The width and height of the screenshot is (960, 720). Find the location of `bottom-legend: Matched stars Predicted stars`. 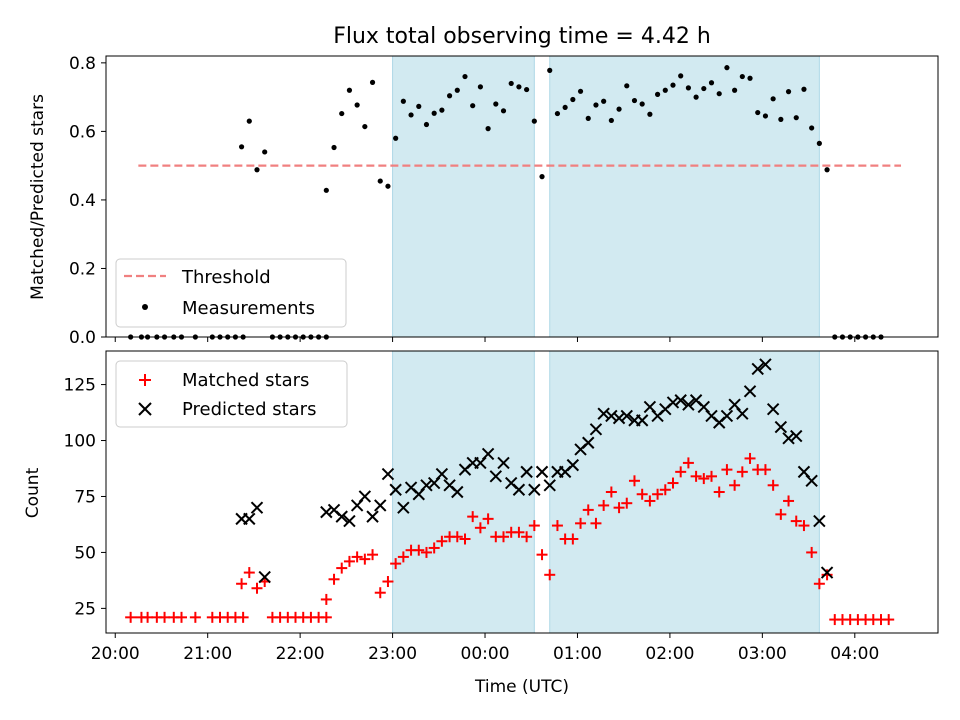

bottom-legend: Matched stars Predicted stars is located at coordinates (231, 394).